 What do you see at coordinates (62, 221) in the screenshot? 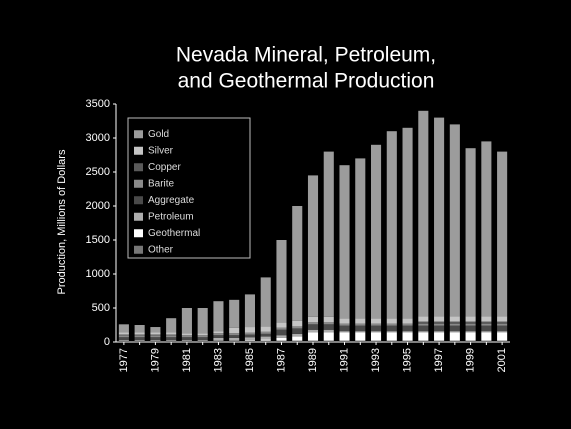
I see `y-axis-label: Production, Millions of Dollars` at bounding box center [62, 221].